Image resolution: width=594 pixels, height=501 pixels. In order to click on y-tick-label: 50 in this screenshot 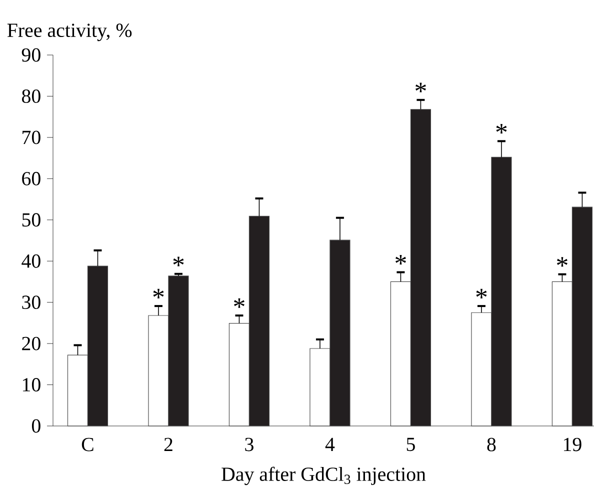, I will do `click(31, 220)`.